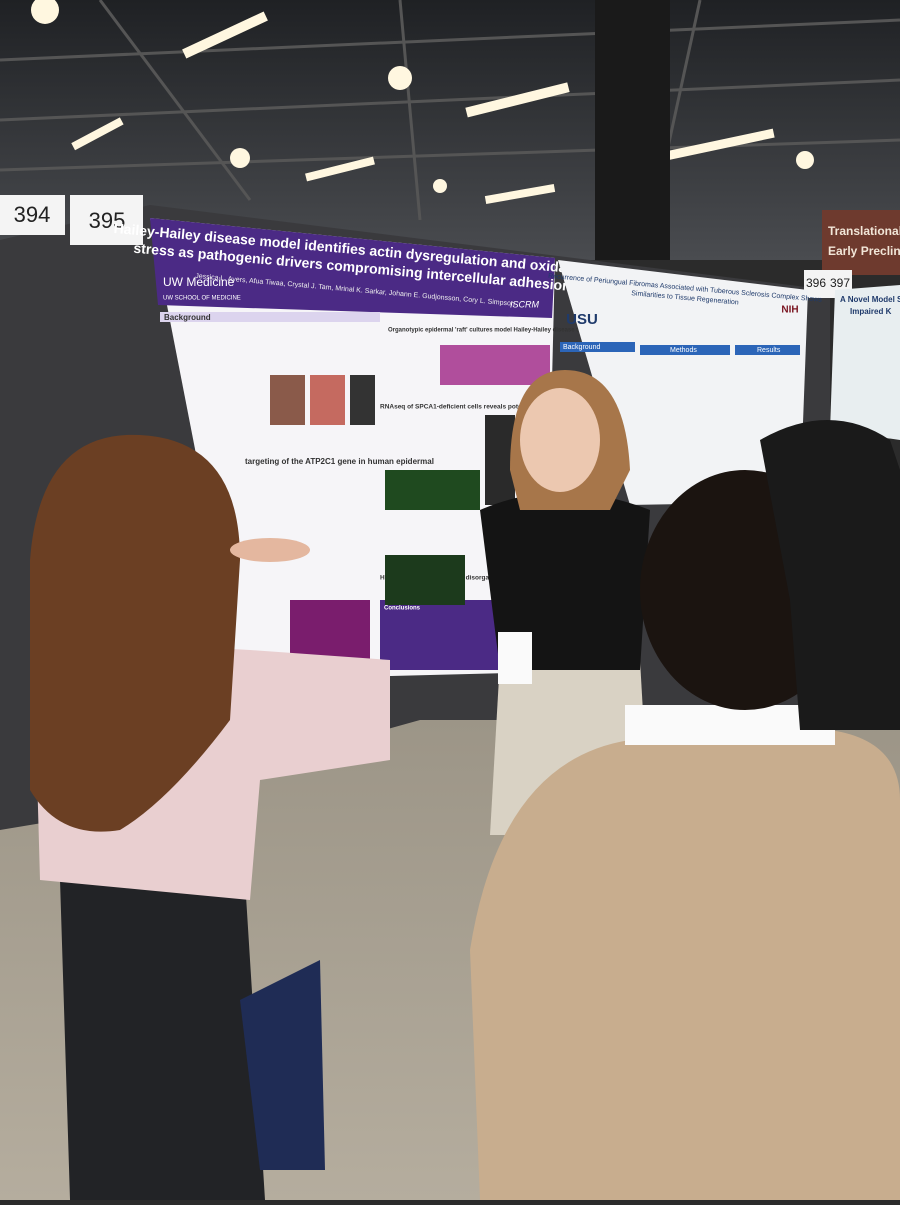  What do you see at coordinates (525, 304) in the screenshot?
I see `poster-logo: ISCRM` at bounding box center [525, 304].